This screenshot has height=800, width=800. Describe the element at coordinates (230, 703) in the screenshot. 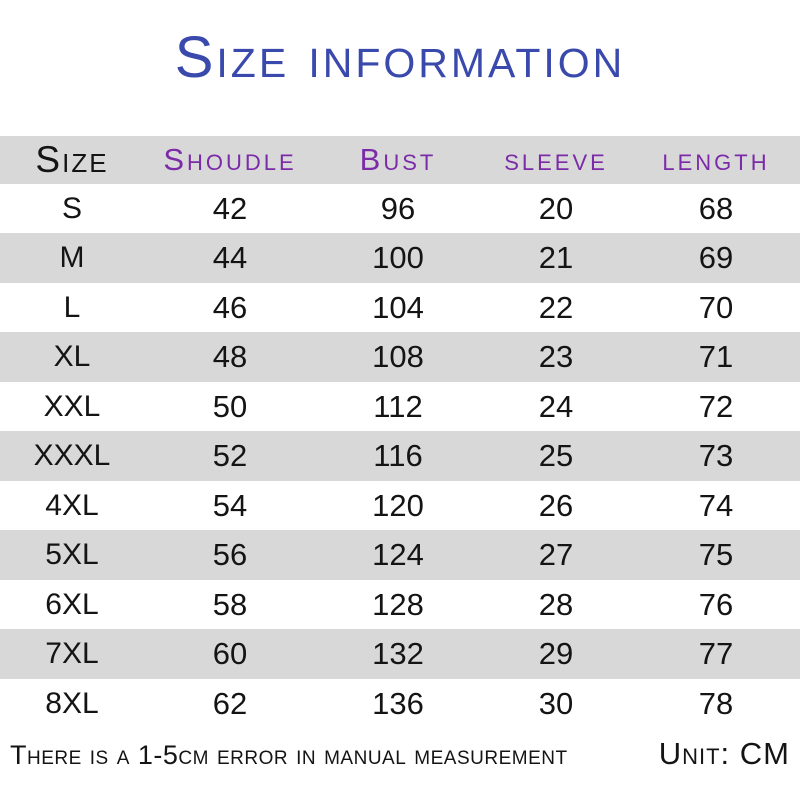

I see `shoudle-cell: 62` at that location.